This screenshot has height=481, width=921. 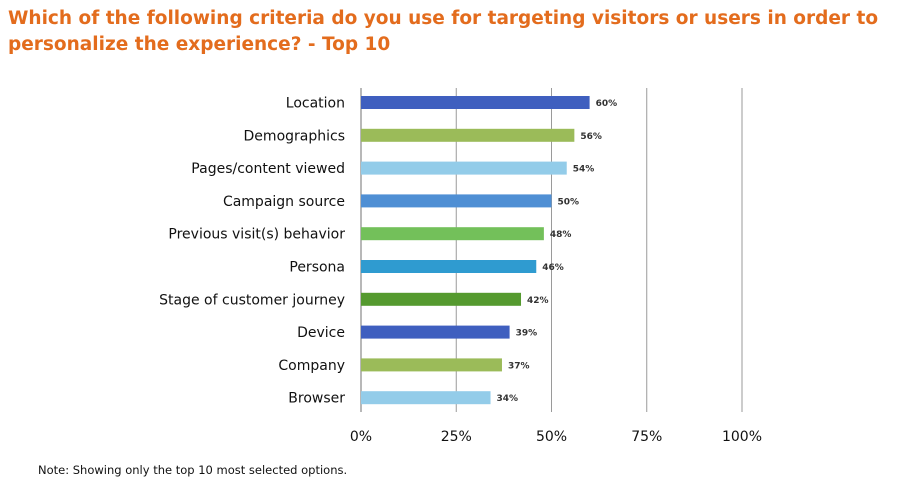 What do you see at coordinates (268, 169) in the screenshot?
I see `category-label: Pages/content viewed` at bounding box center [268, 169].